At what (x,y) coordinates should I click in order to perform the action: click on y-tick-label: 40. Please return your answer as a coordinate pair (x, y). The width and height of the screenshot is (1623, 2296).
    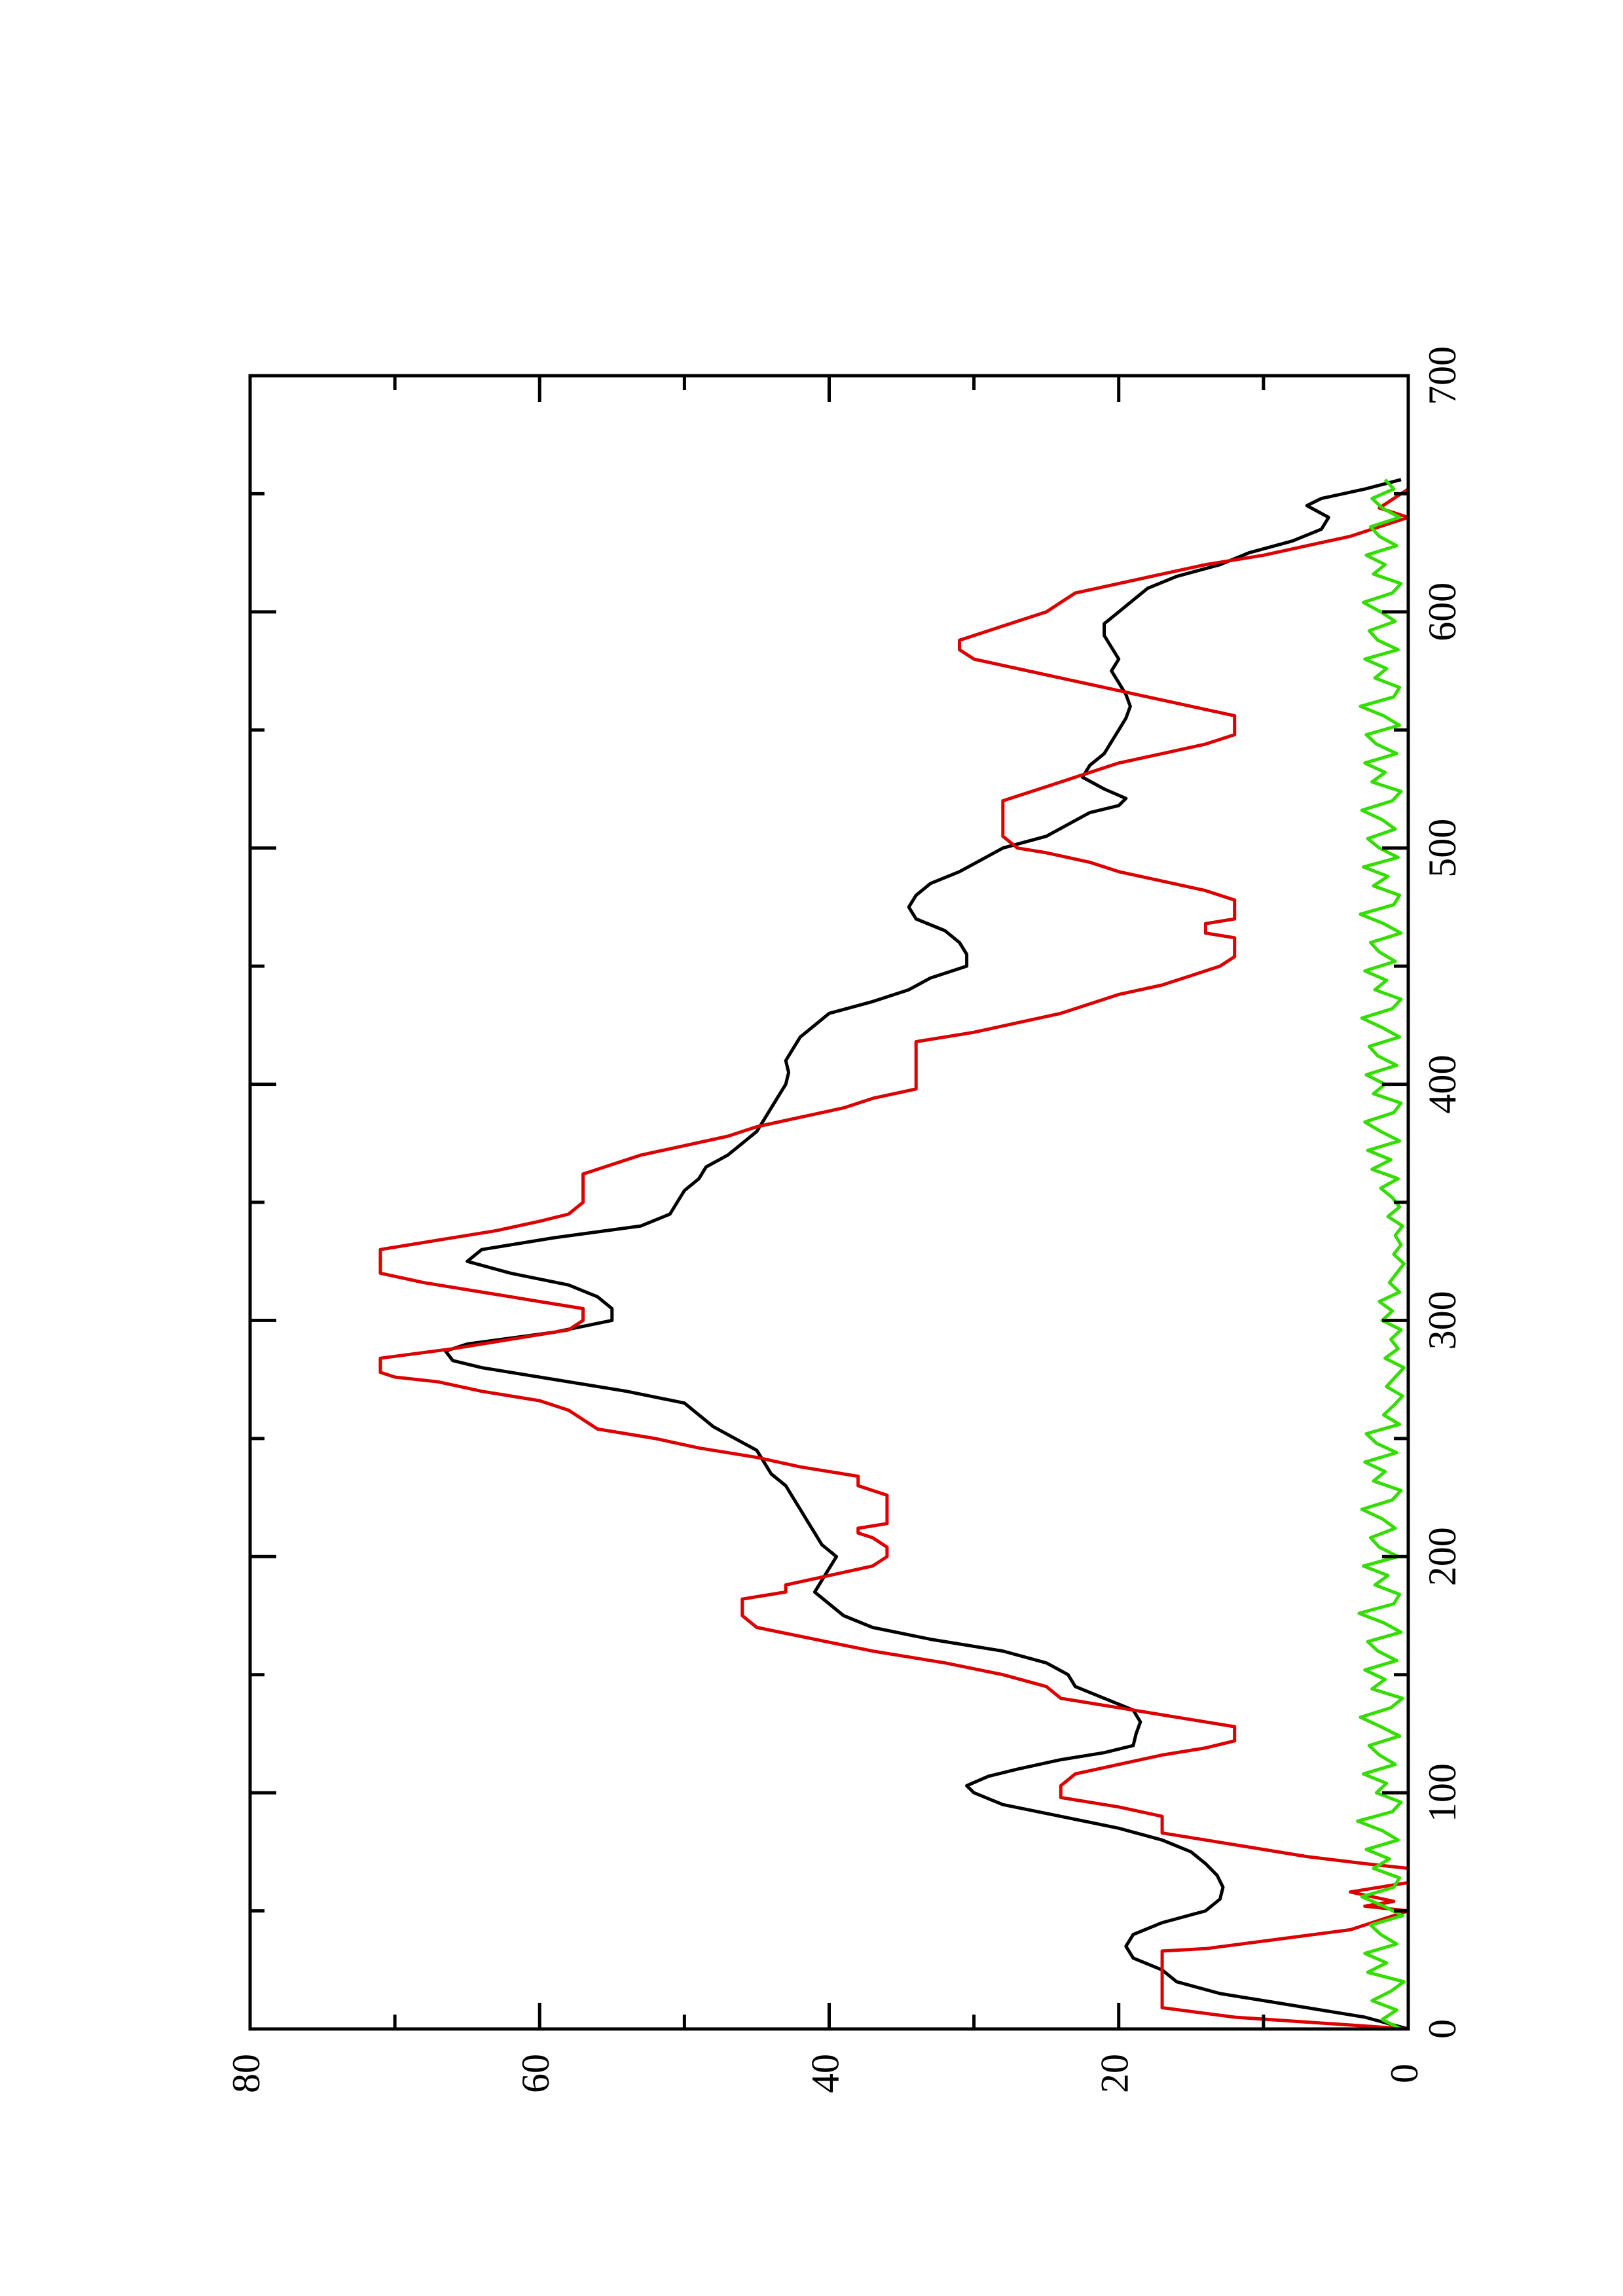
    Looking at the image, I should click on (825, 2073).